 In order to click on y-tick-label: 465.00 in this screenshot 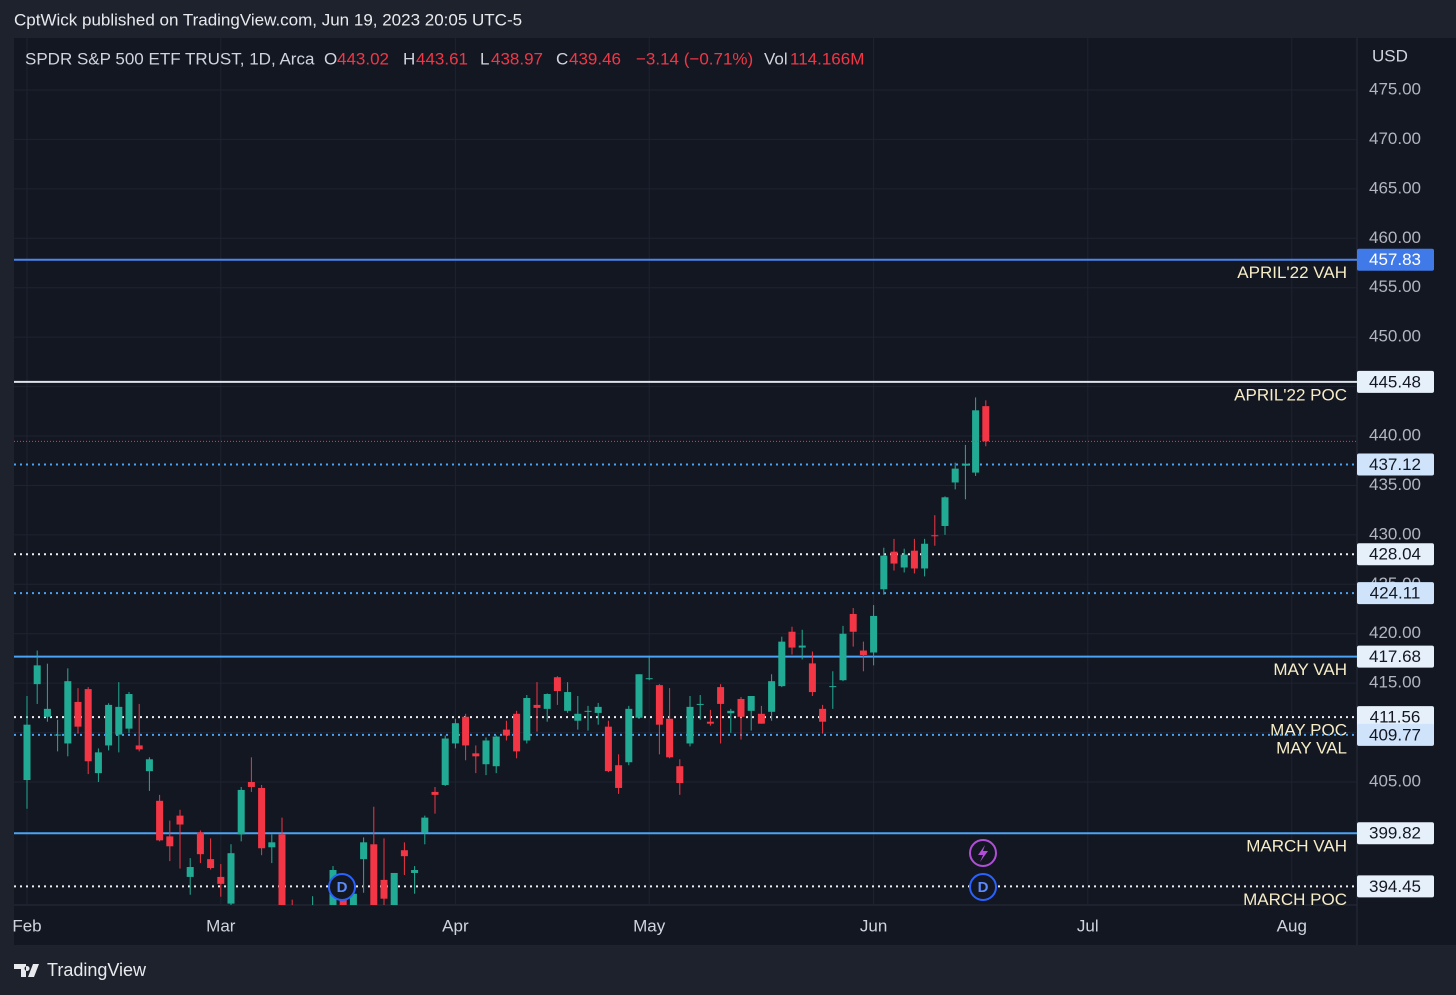, I will do `click(1395, 187)`.